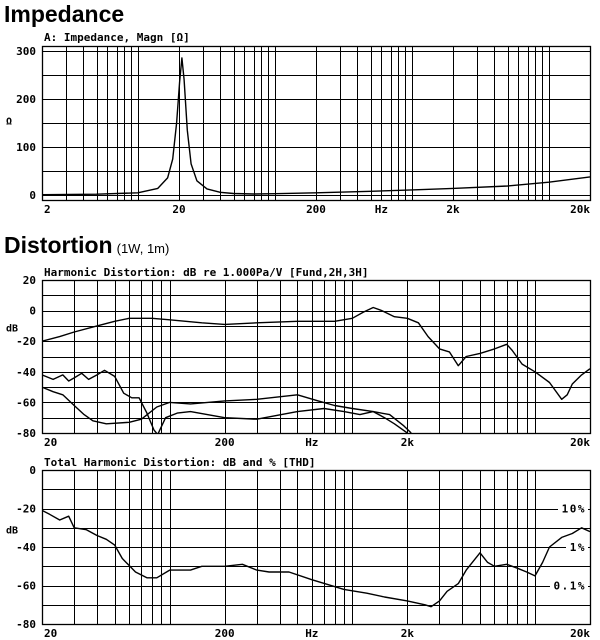  Describe the element at coordinates (580, 209) in the screenshot. I see `impedance-xtick-label: 20k` at that location.